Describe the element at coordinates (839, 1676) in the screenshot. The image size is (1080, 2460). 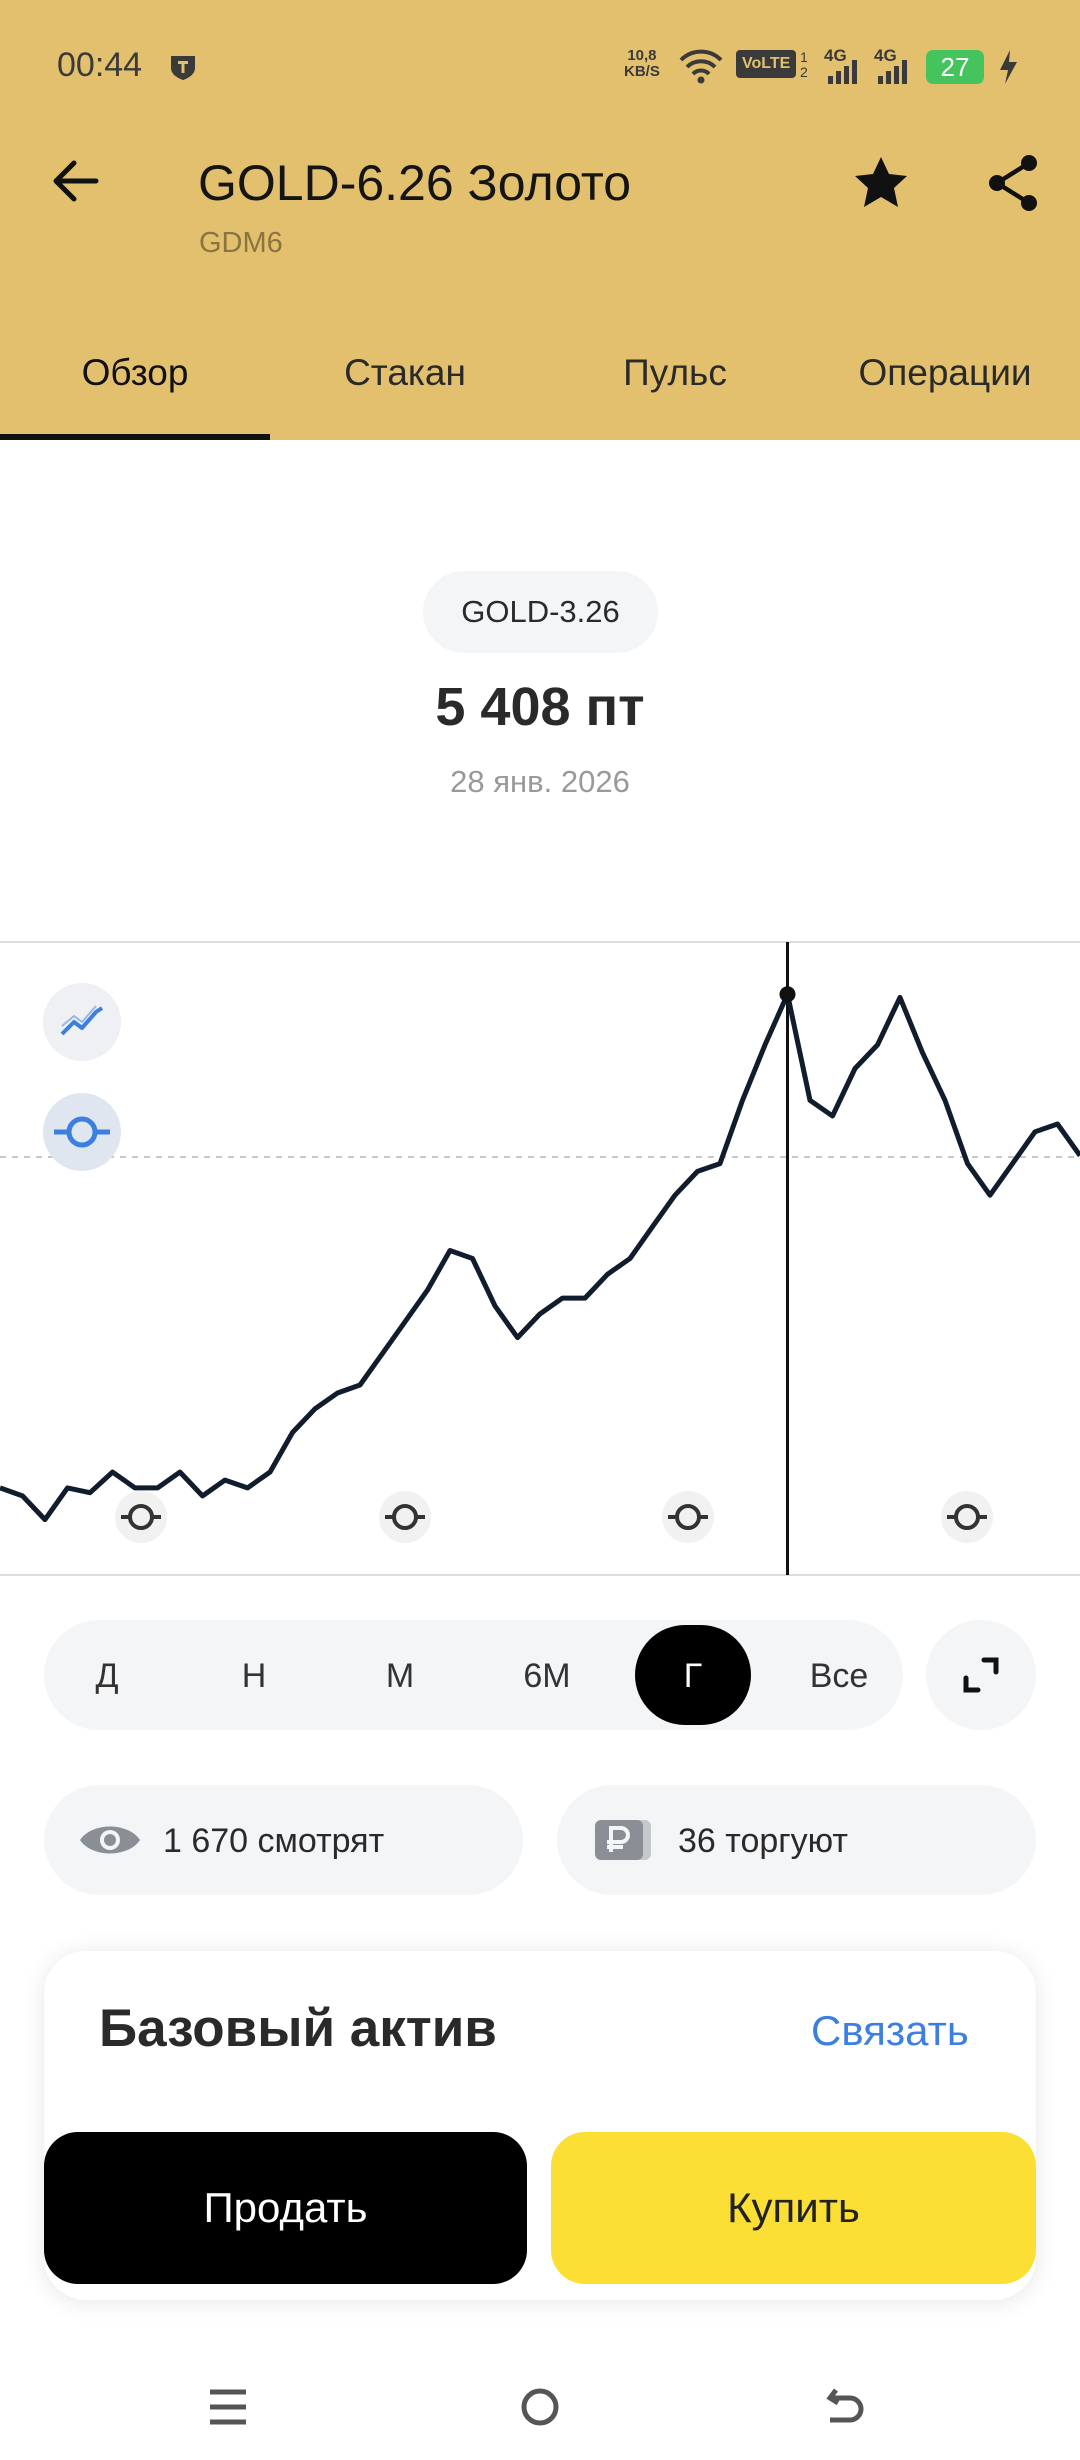
I see `period-button: Все` at that location.